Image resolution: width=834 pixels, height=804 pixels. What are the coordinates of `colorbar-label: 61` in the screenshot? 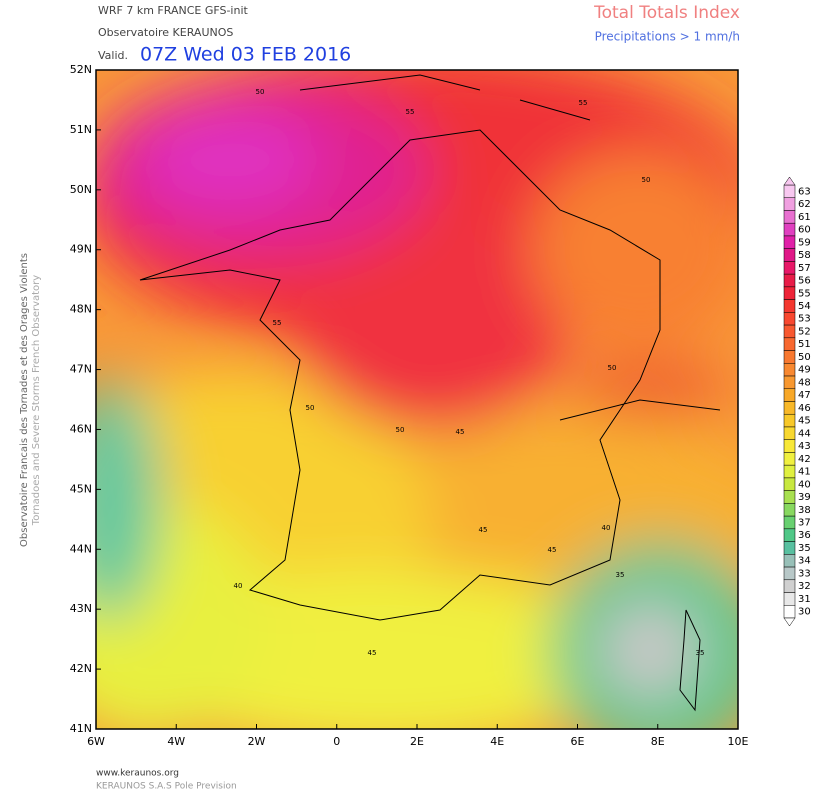 It's located at (804, 217).